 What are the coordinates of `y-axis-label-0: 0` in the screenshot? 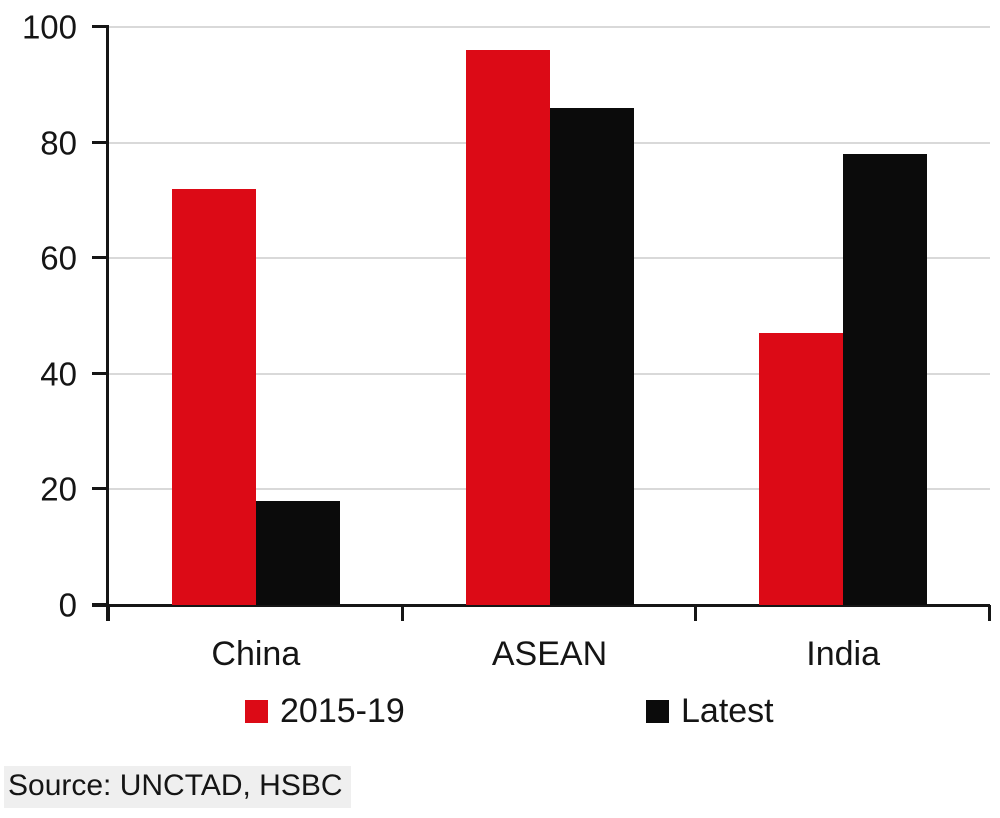 It's located at (67, 605).